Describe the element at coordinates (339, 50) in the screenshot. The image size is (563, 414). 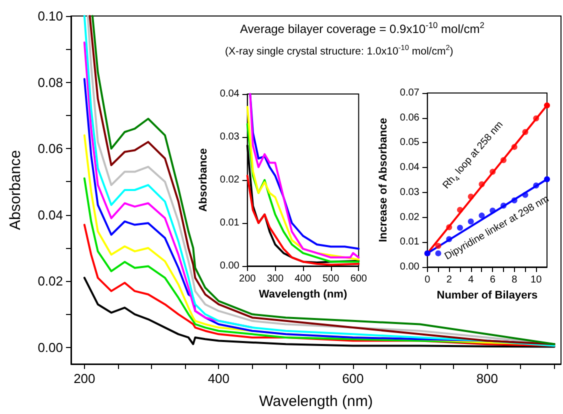
I see `annotation: (X-ray single crystal structure: 1.0x10$^{-10}$ mol/cm$^{2}$)` at that location.